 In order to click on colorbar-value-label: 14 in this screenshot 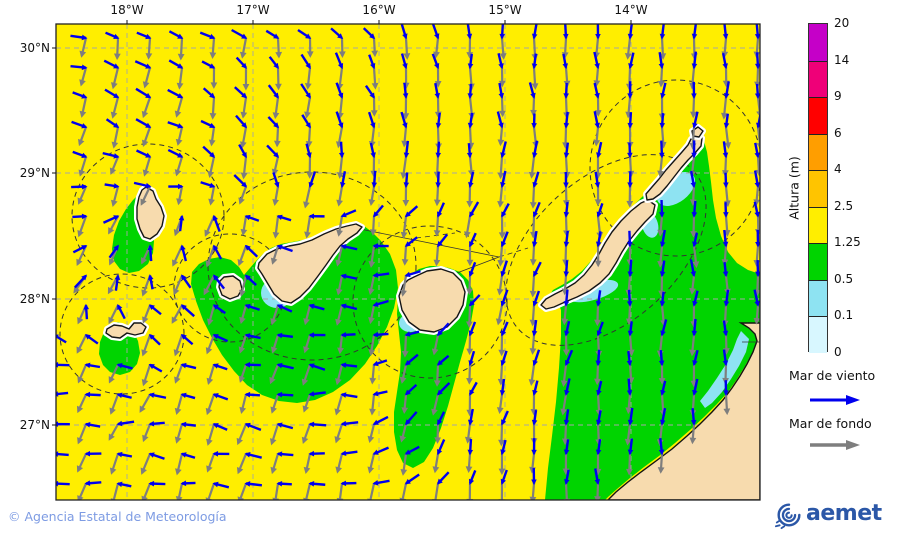, I will do `click(842, 59)`.